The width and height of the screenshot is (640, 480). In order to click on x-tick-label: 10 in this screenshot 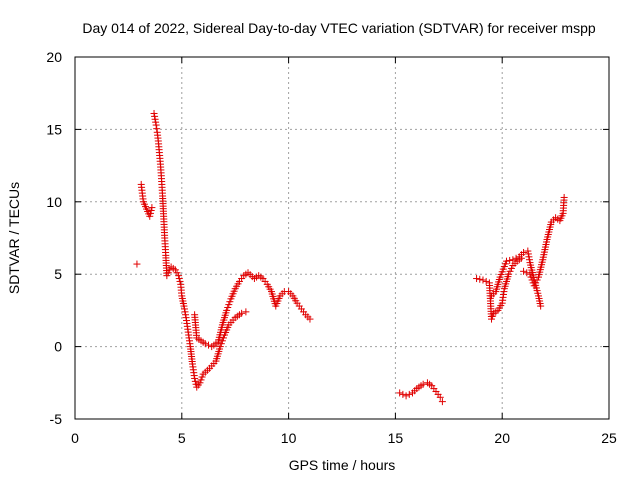, I will do `click(289, 438)`.